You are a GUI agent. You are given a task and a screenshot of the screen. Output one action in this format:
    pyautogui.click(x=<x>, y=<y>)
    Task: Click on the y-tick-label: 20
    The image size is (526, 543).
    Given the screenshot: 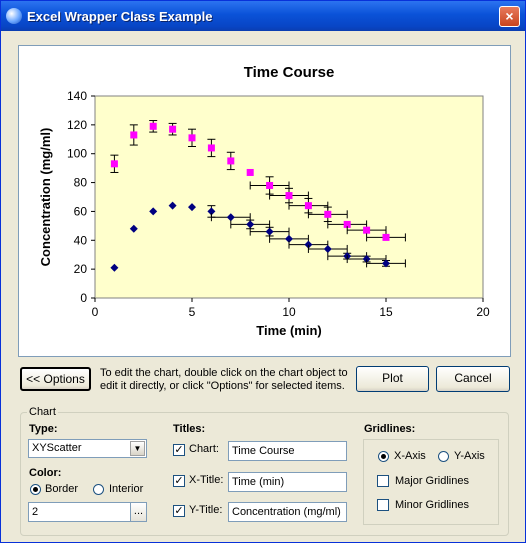 What is the action you would take?
    pyautogui.click(x=81, y=269)
    